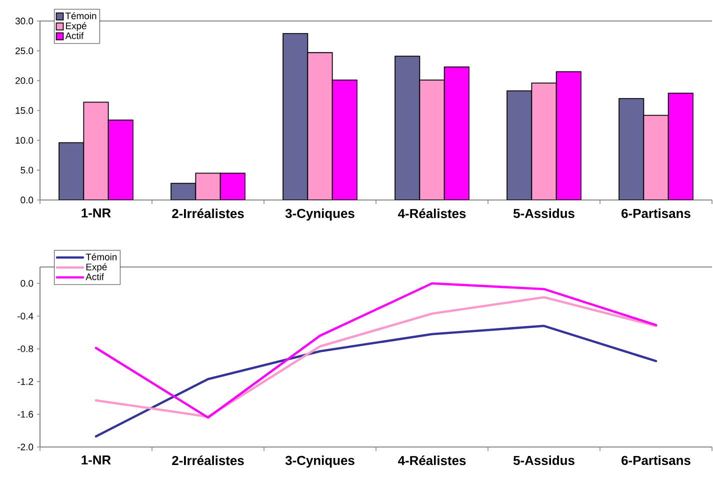 The image size is (713, 478). Describe the element at coordinates (26, 348) in the screenshot. I see `y-tick-label: -0.8` at that location.